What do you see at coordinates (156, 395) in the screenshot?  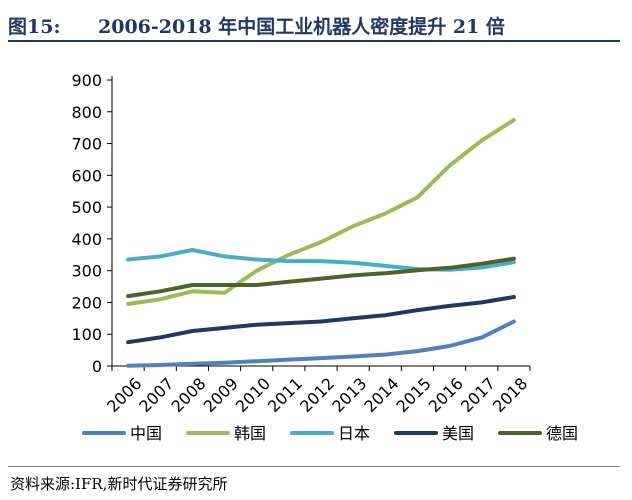 I see `x-tick-label: 2007` at bounding box center [156, 395].